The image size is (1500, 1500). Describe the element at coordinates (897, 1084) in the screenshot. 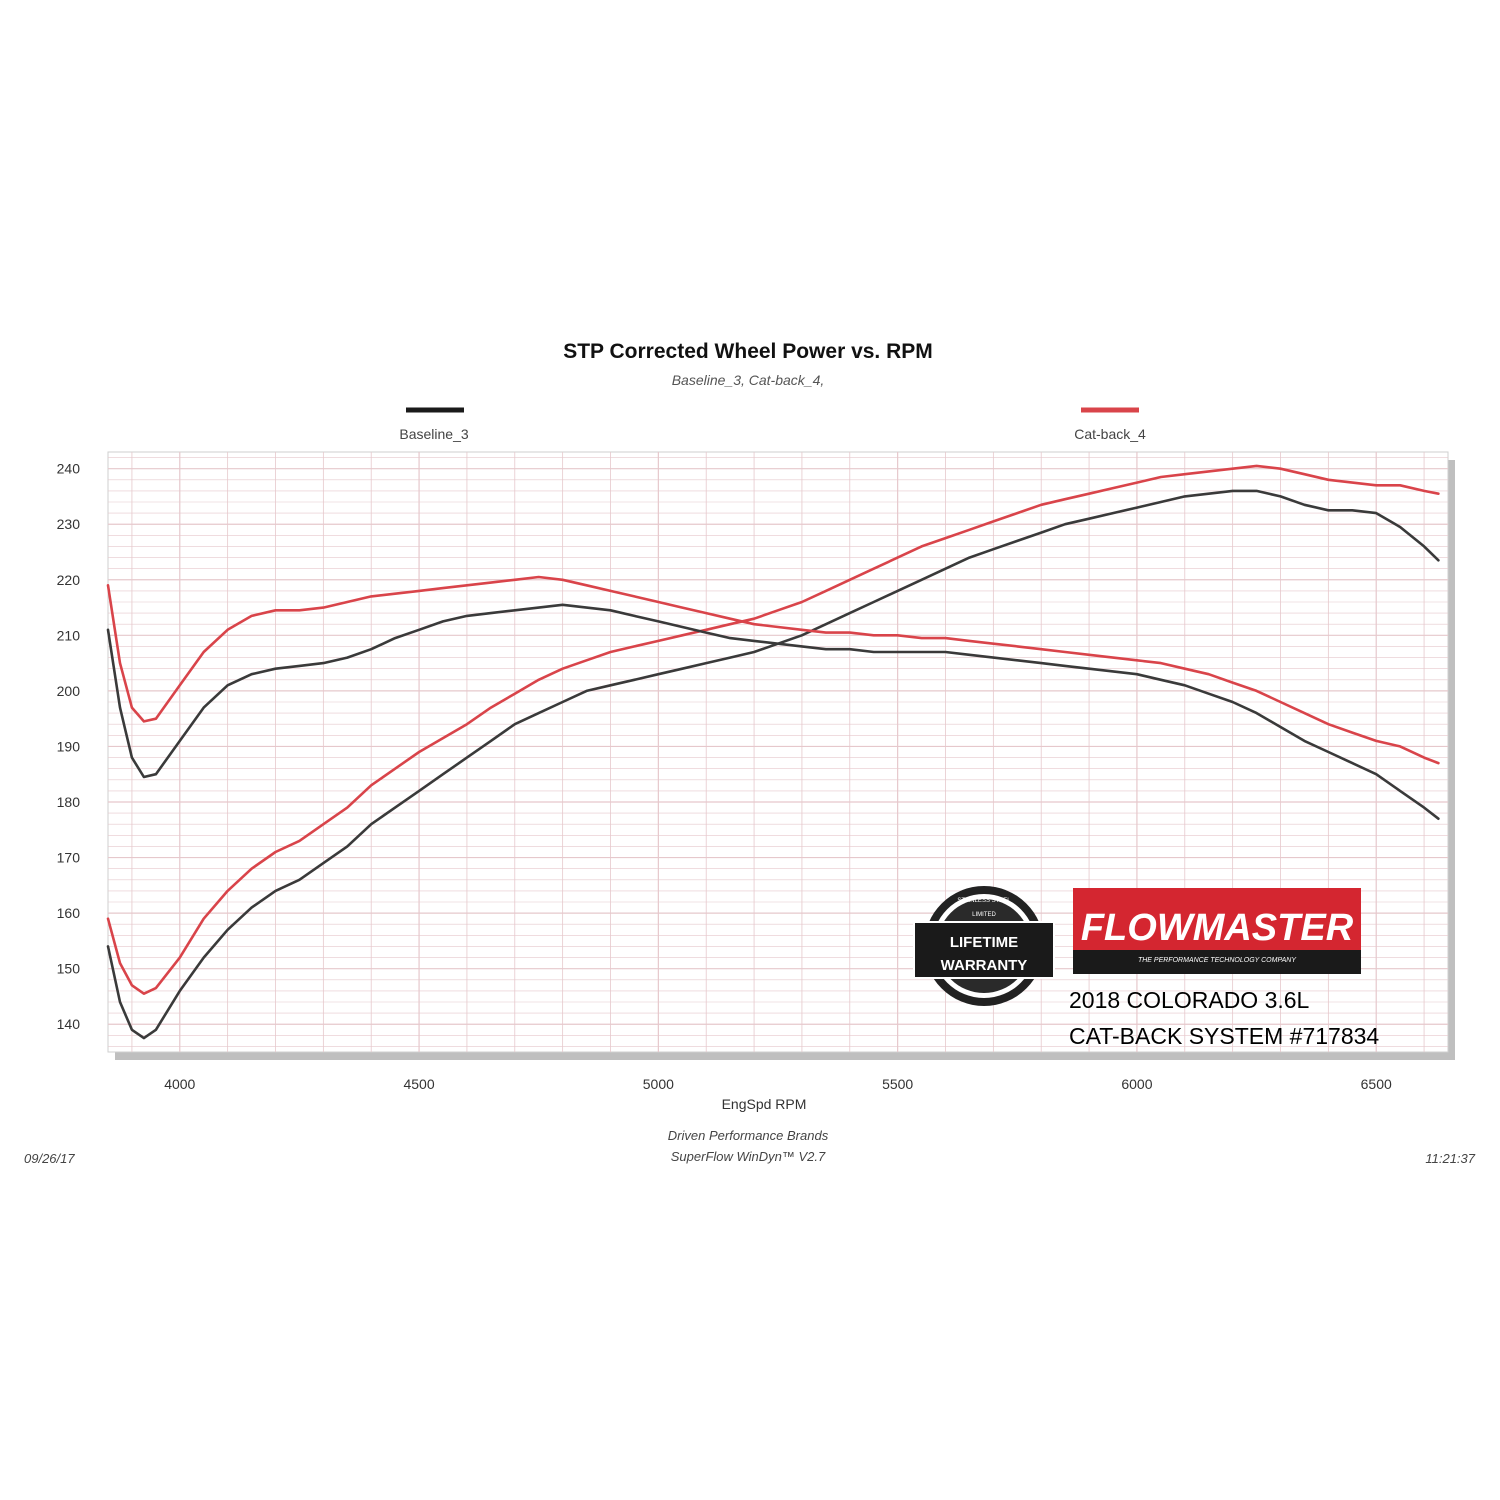

I see `x-tick-label: 5500` at that location.